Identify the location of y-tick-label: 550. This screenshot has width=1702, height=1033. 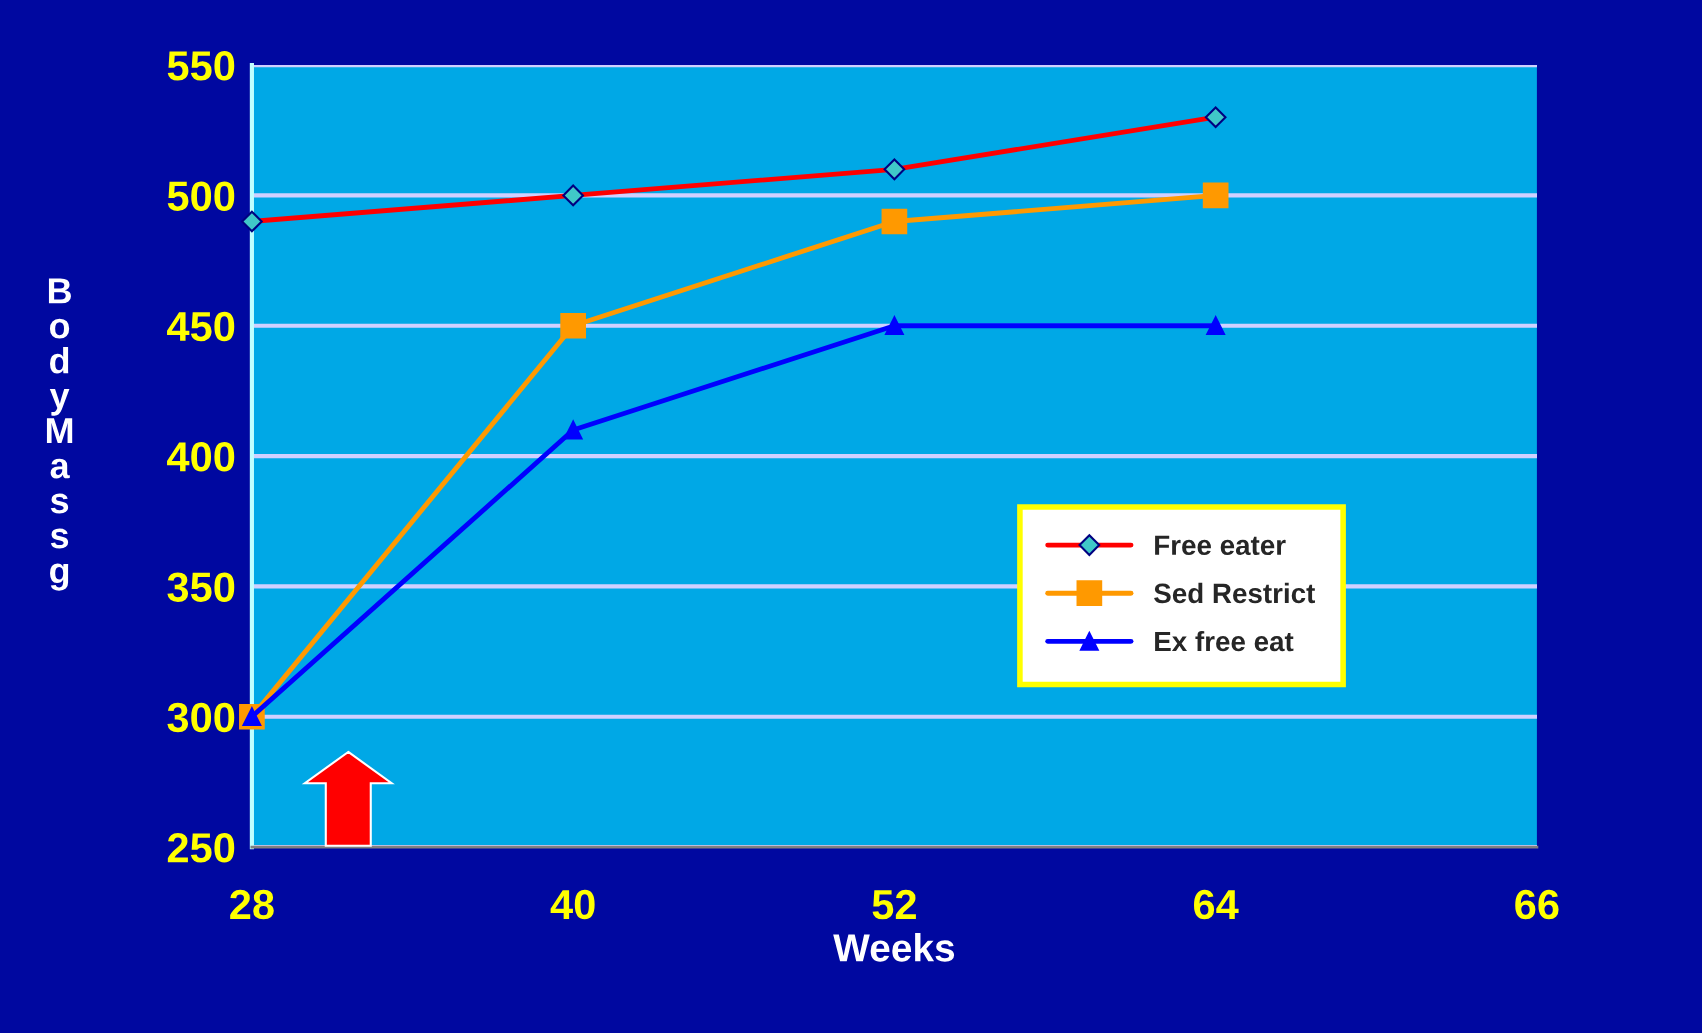
(201, 66).